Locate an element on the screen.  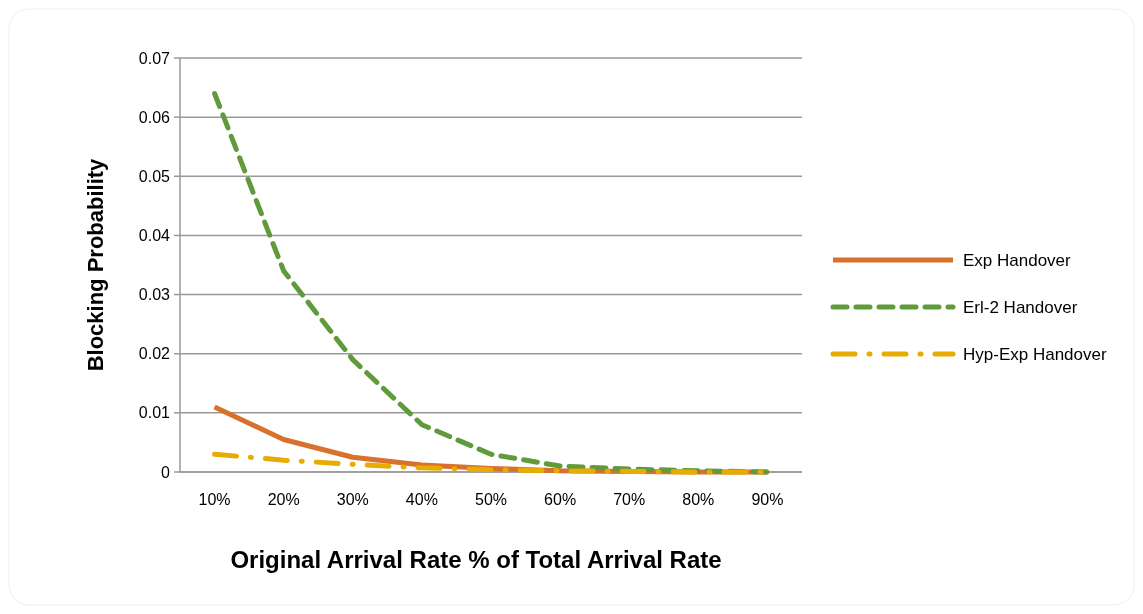
x-tick-label: 90% is located at coordinates (767, 499).